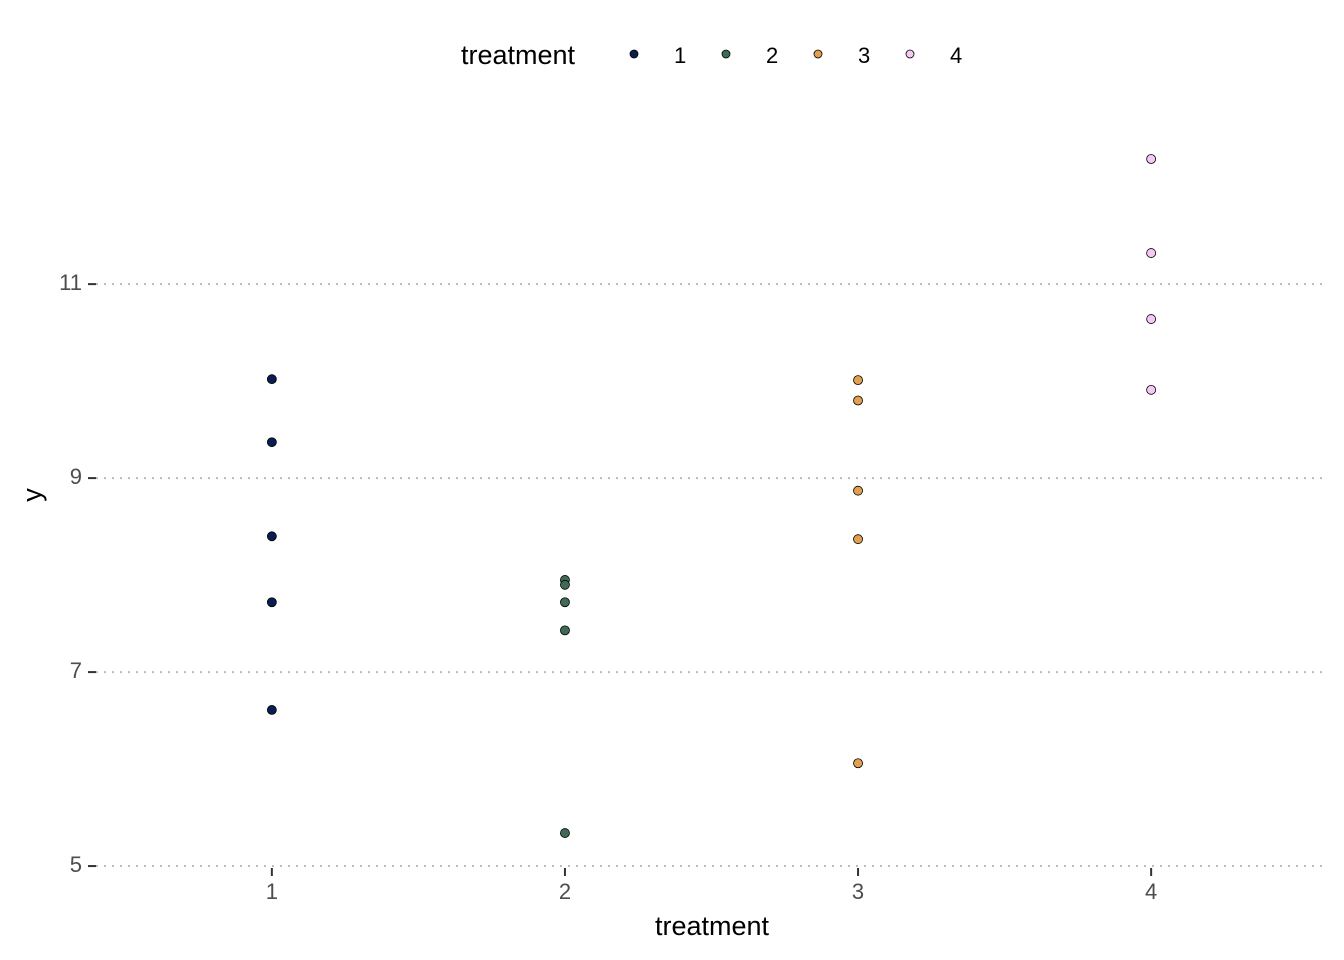  Describe the element at coordinates (565, 891) in the screenshot. I see `x-tick-label: 2` at that location.